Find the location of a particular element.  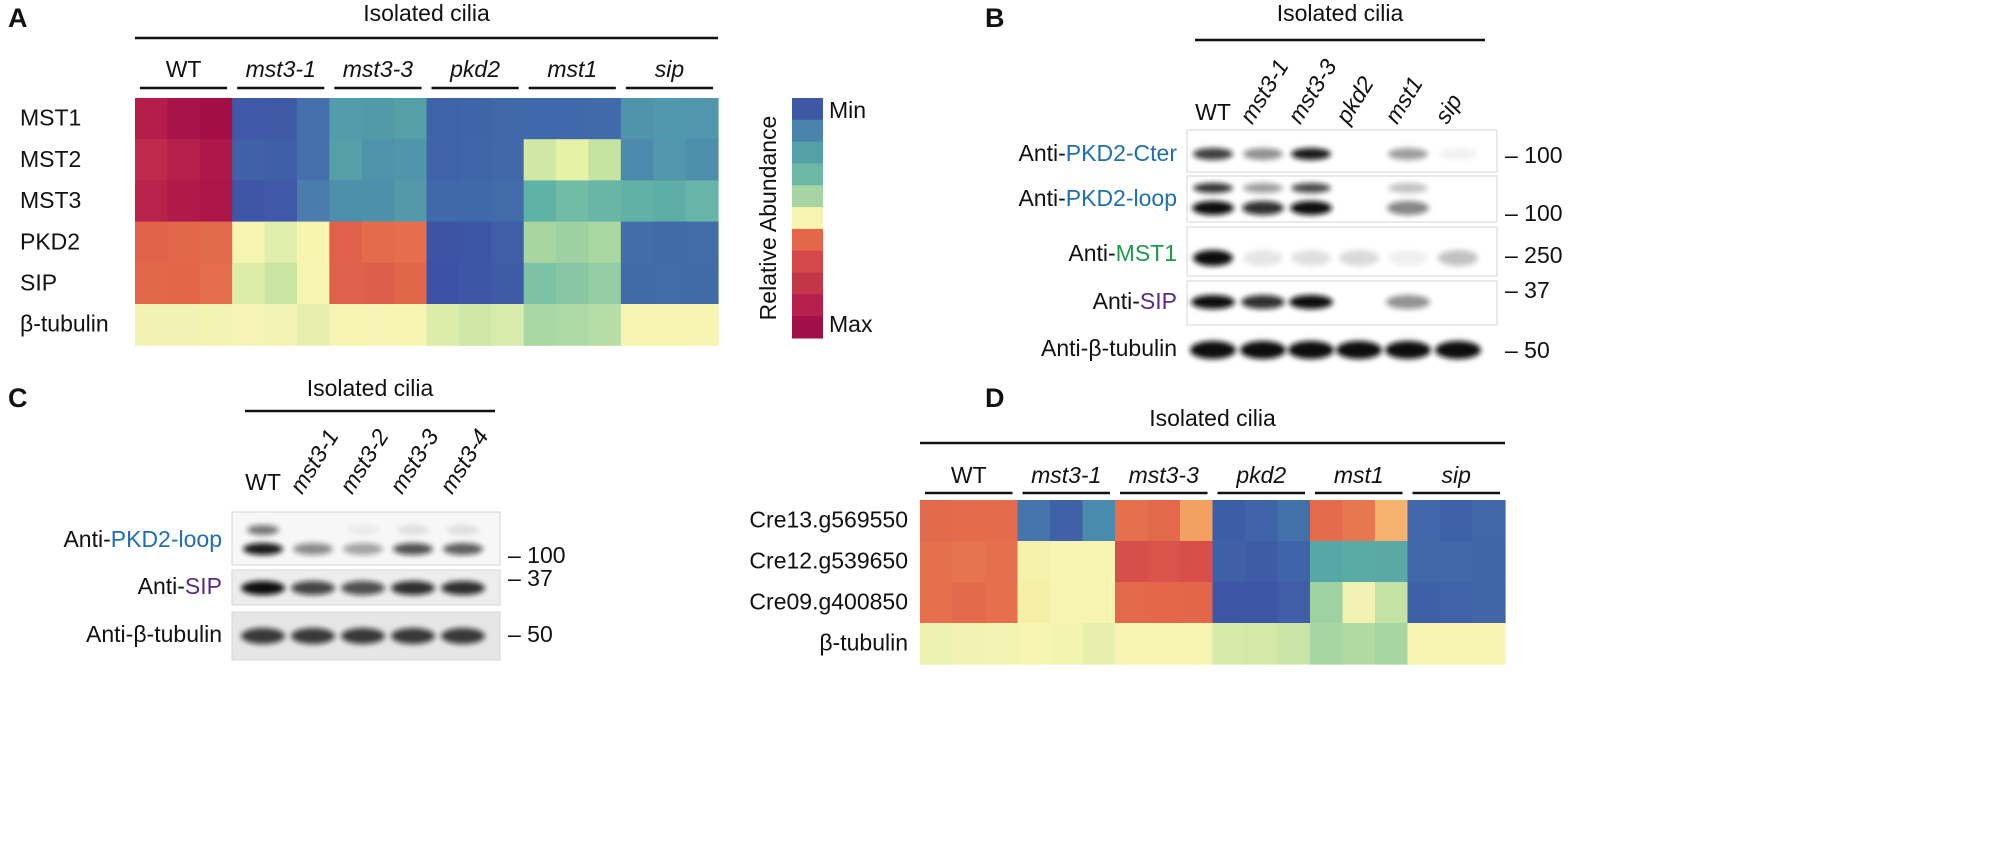

row-label: PKD2 is located at coordinates (50, 241).